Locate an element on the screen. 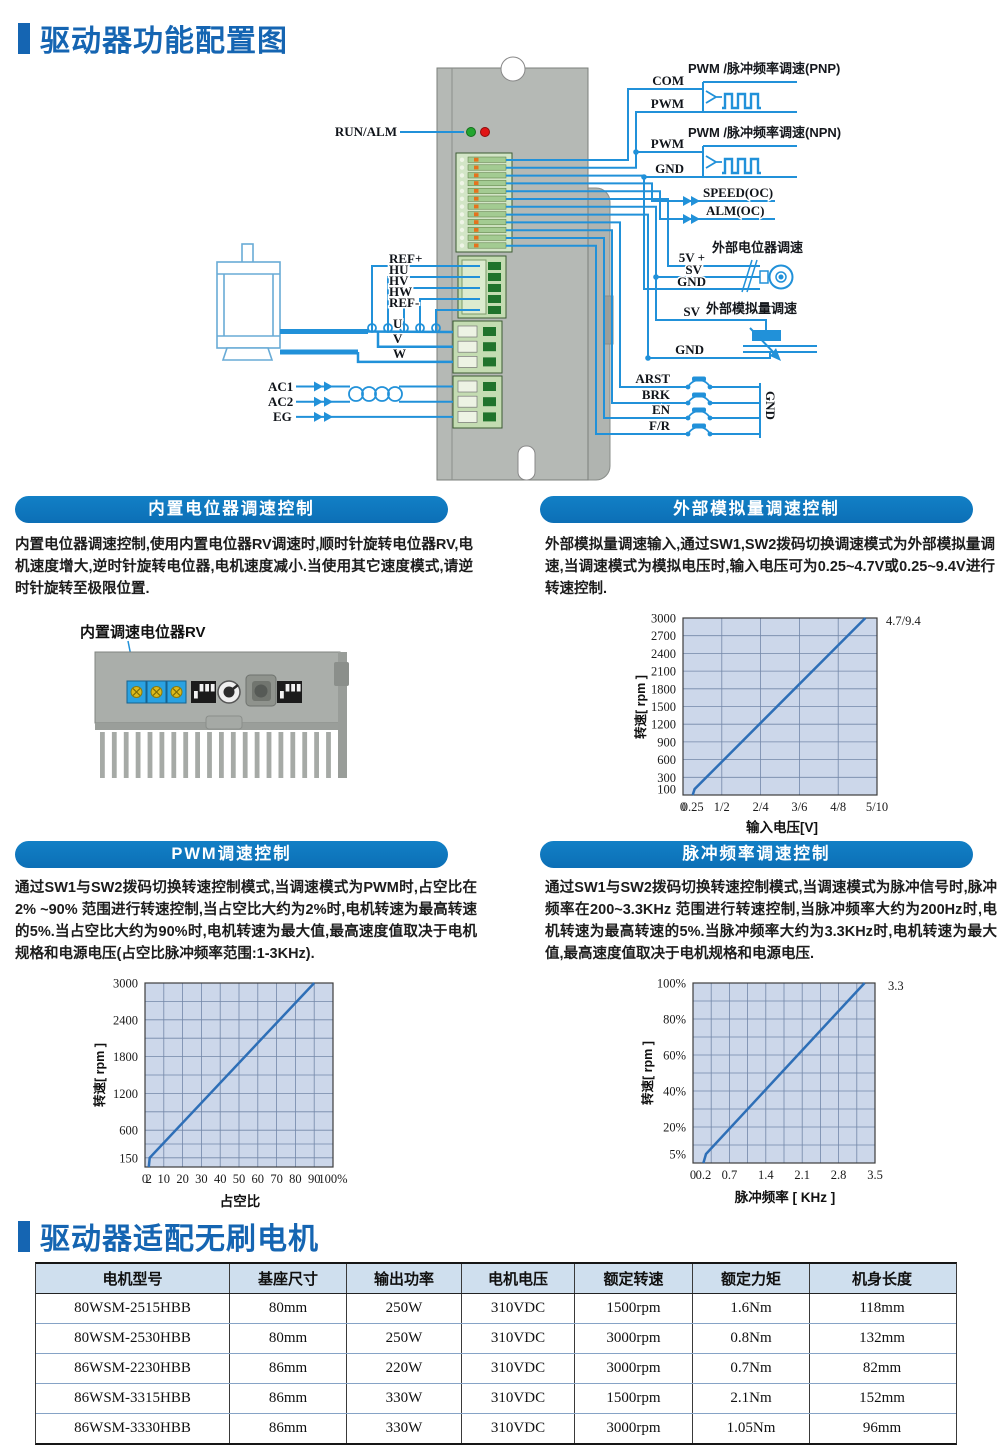 The height and width of the screenshot is (1446, 1000). y-tick-label: 150 is located at coordinates (128, 1158).